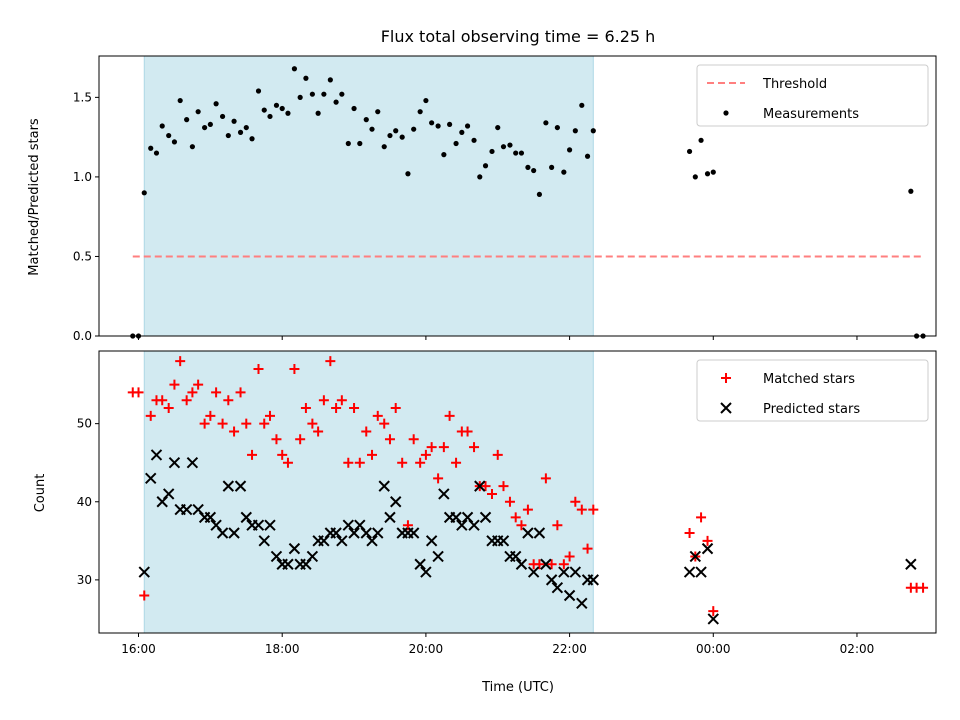 The height and width of the screenshot is (720, 960). Describe the element at coordinates (811, 409) in the screenshot. I see `legend-label: Predicted stars` at that location.